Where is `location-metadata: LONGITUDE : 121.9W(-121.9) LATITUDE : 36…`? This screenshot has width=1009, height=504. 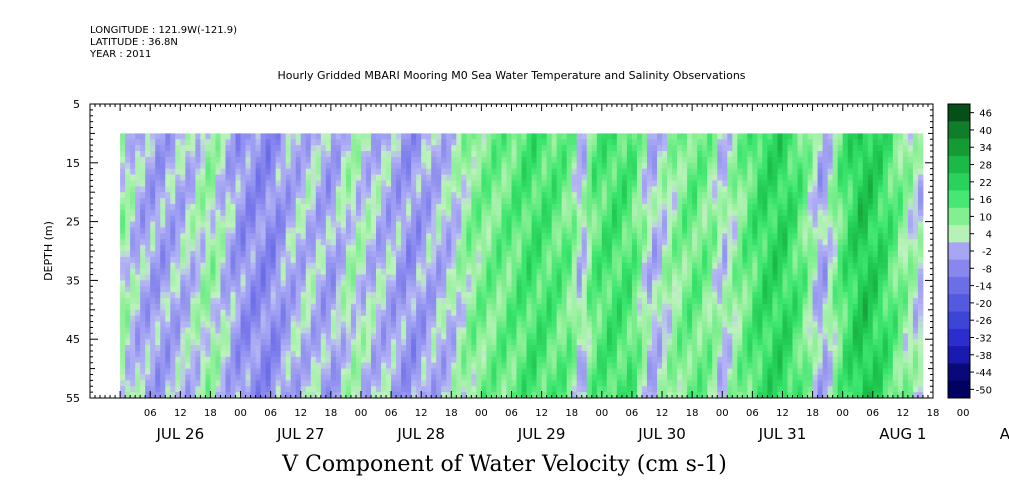 location-metadata: LONGITUDE : 121.9W(-121.9) LATITUDE : 36… is located at coordinates (163, 43).